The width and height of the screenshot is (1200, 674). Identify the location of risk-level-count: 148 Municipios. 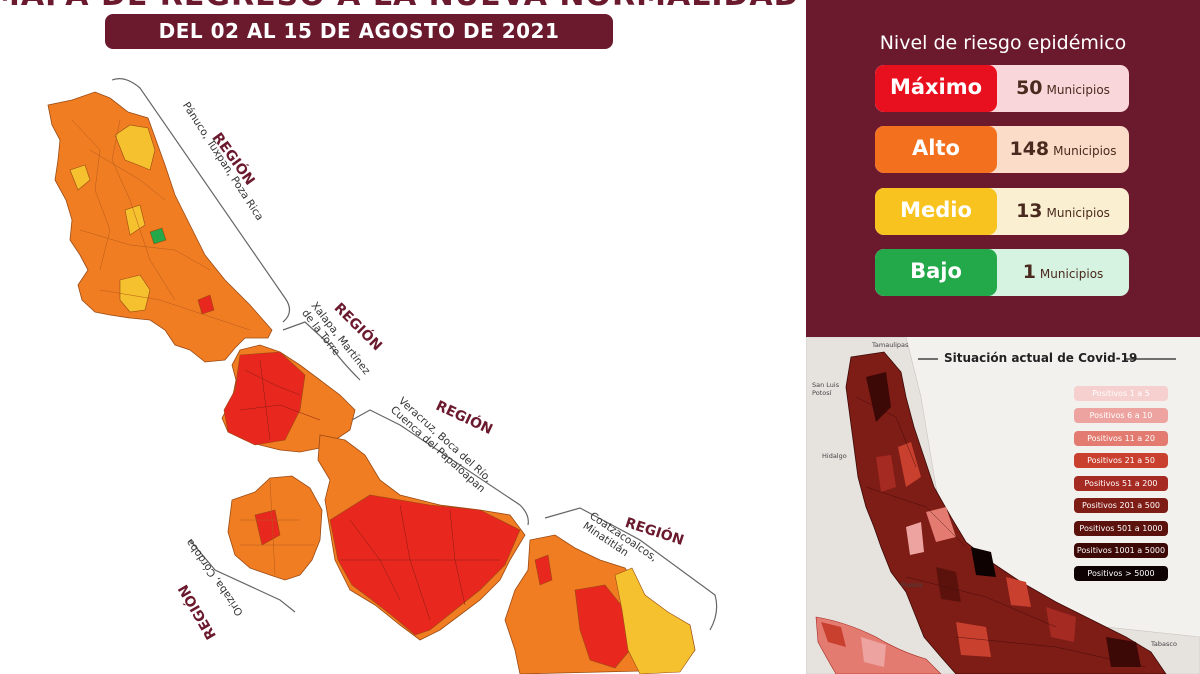
(1063, 149).